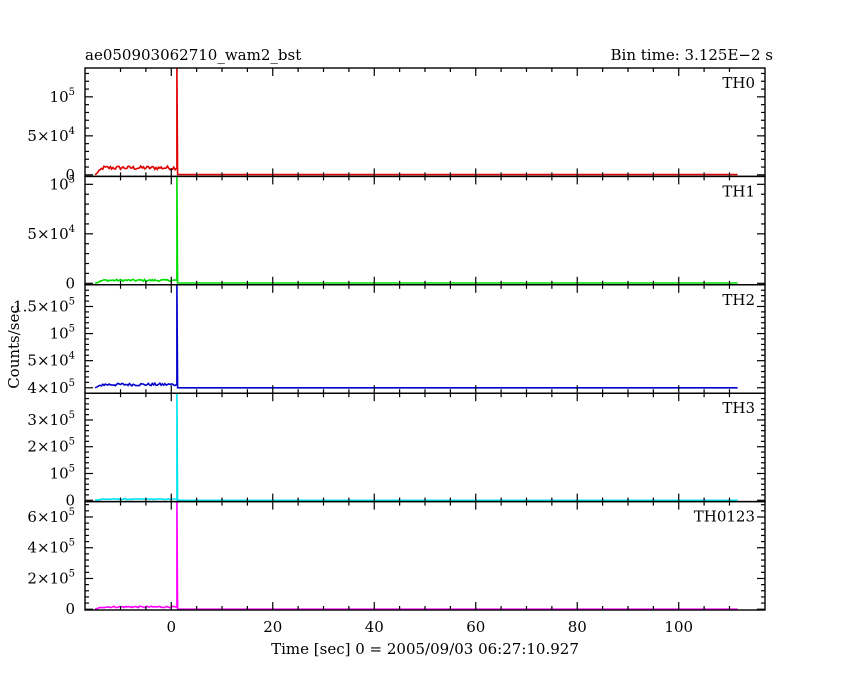 The height and width of the screenshot is (680, 850). I want to click on bin-time-label: Bin time: 3.125E−2 s, so click(692, 55).